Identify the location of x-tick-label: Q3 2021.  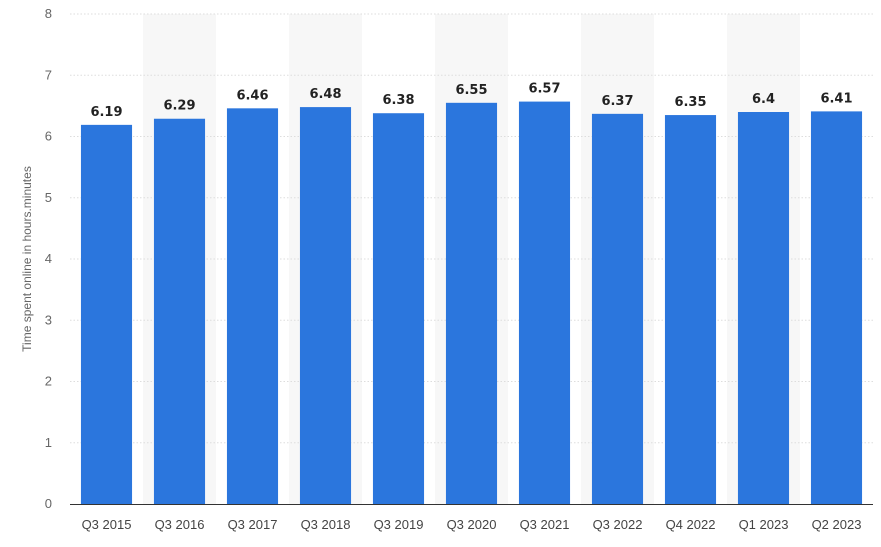
(545, 524).